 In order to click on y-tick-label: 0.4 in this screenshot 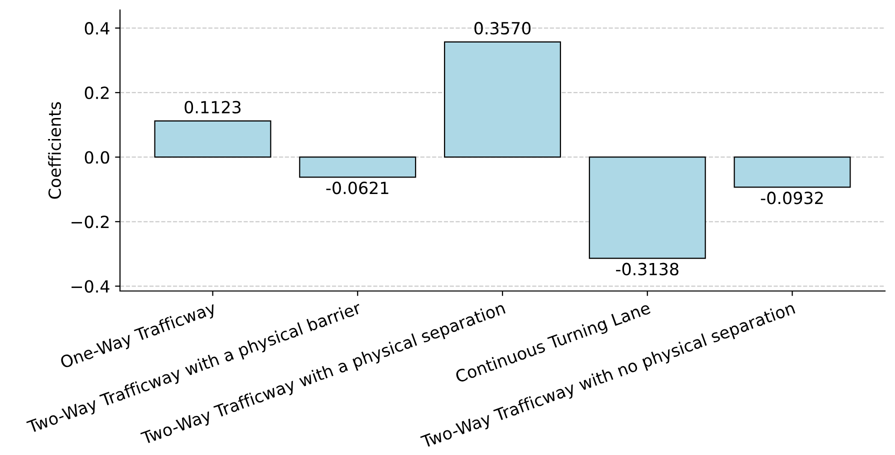, I will do `click(97, 28)`.